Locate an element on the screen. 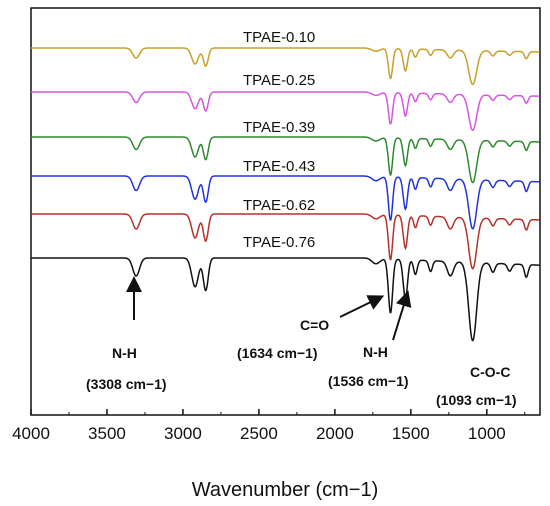 This screenshot has height=506, width=550. annotation-sub-nh-3308: (3308 cm−1) is located at coordinates (126, 384).